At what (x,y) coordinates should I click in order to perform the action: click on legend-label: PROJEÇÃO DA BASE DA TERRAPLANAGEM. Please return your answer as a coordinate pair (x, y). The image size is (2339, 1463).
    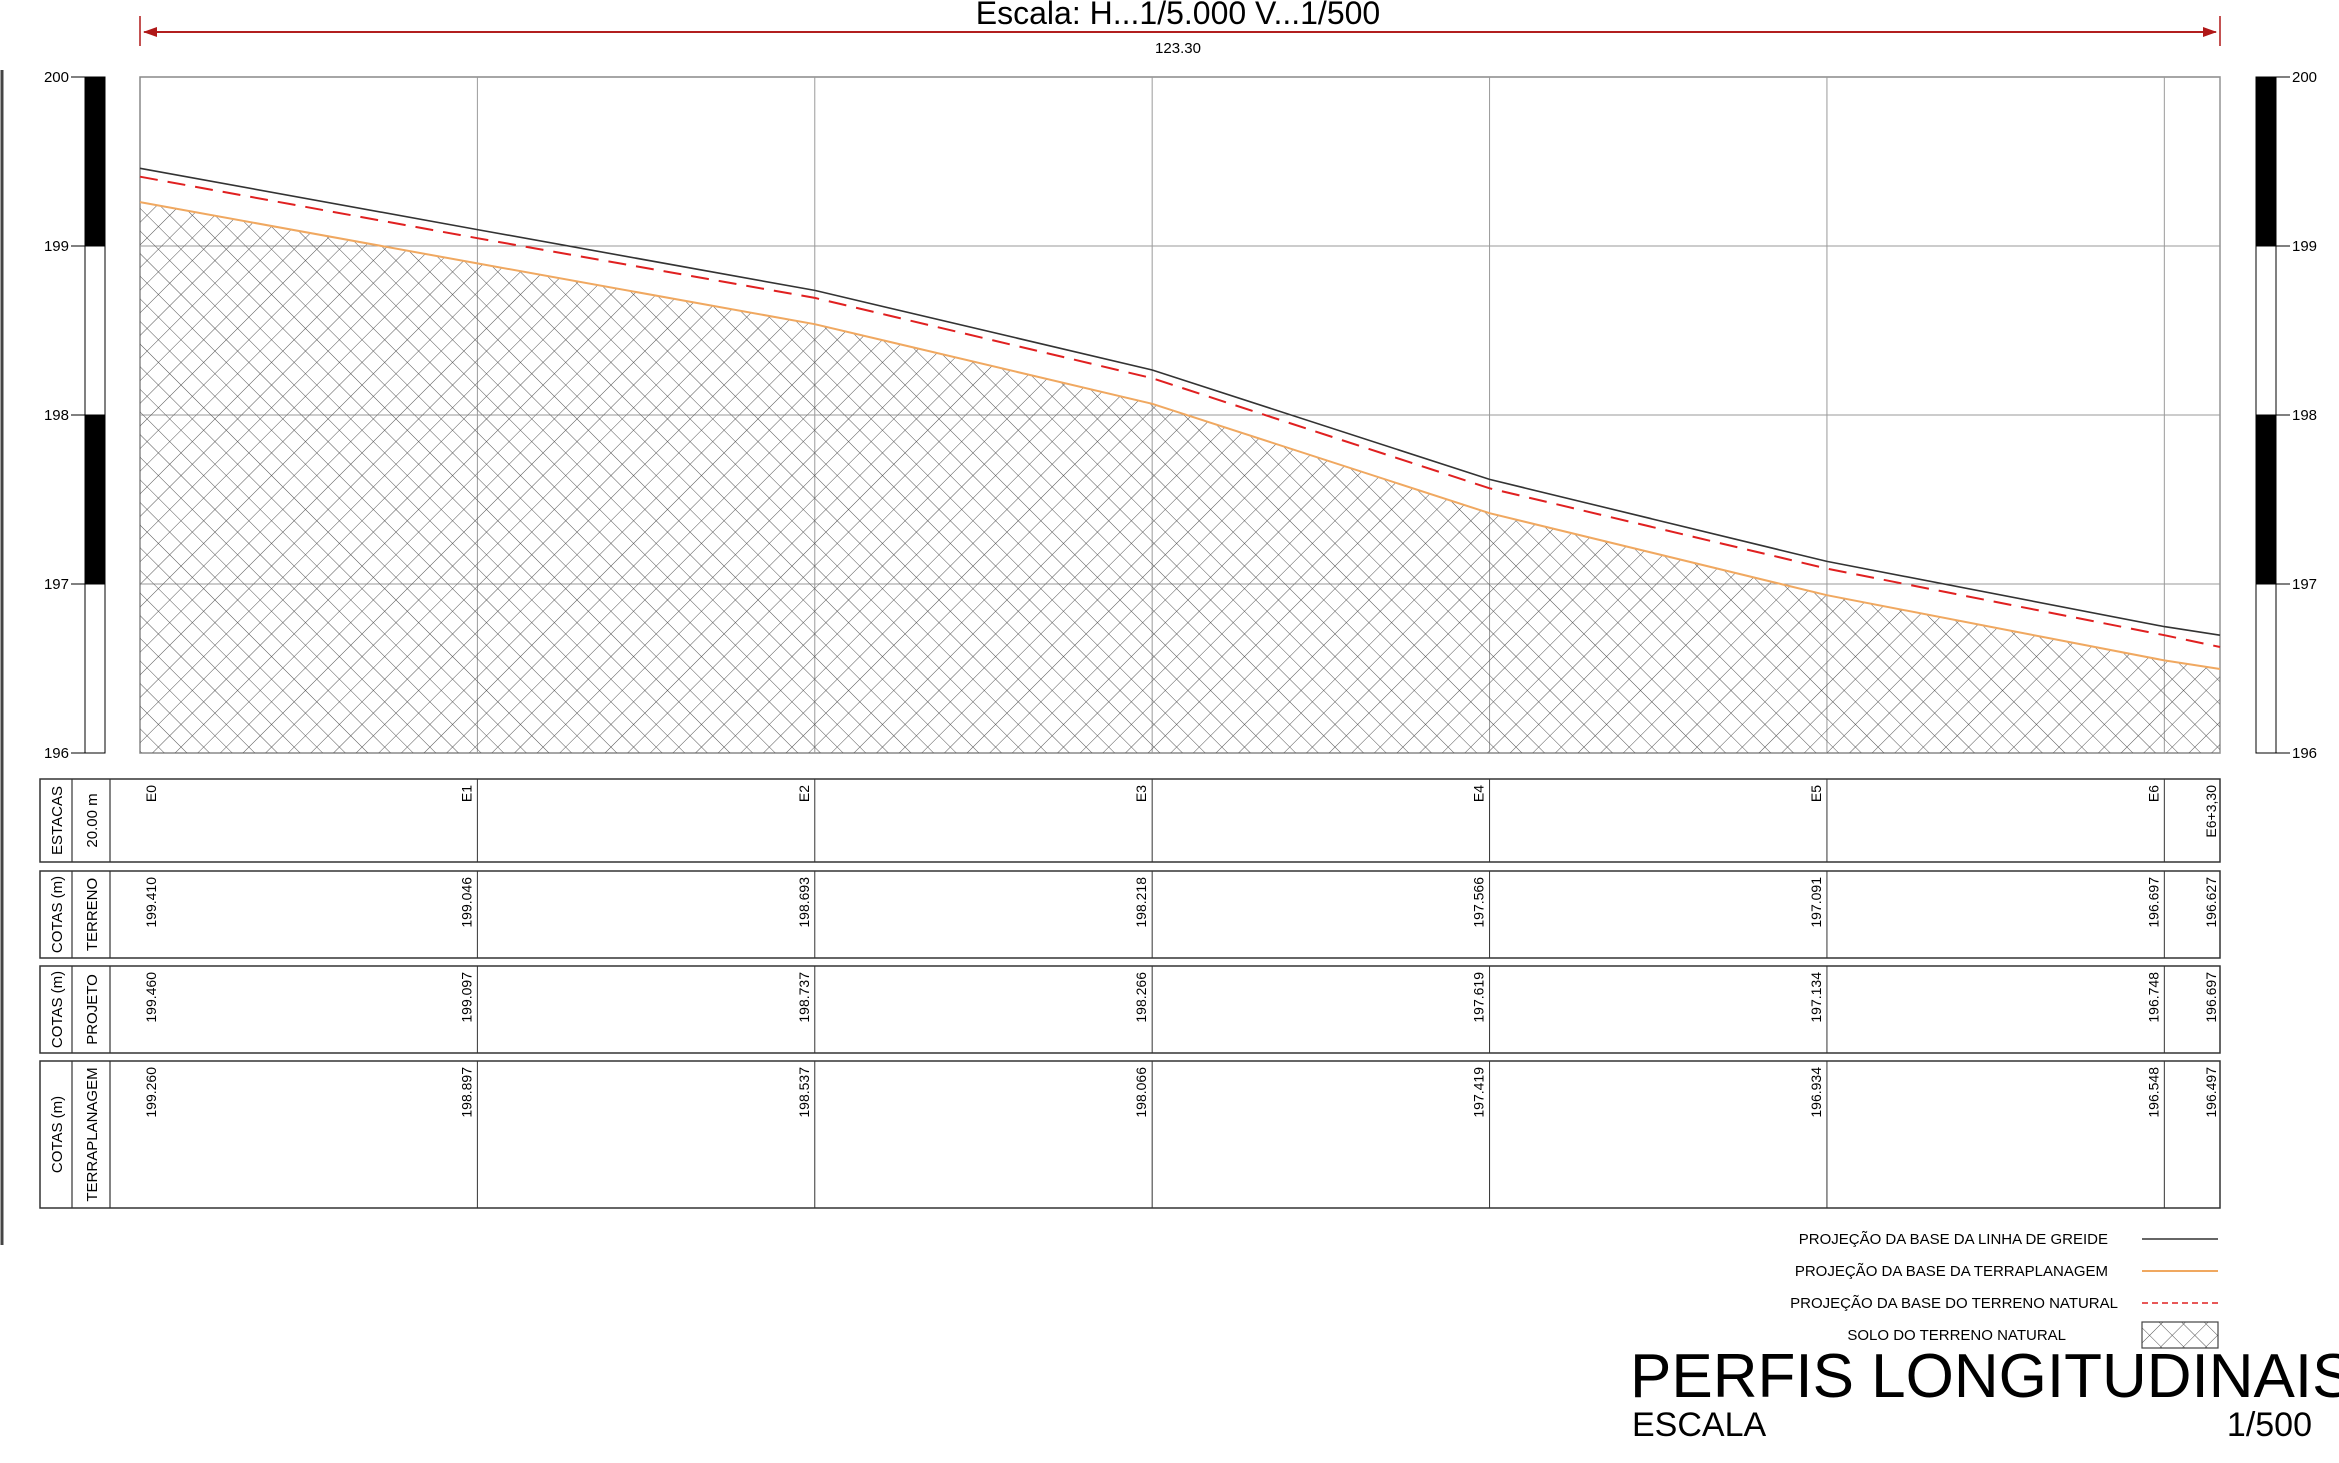
    Looking at the image, I should click on (1951, 1271).